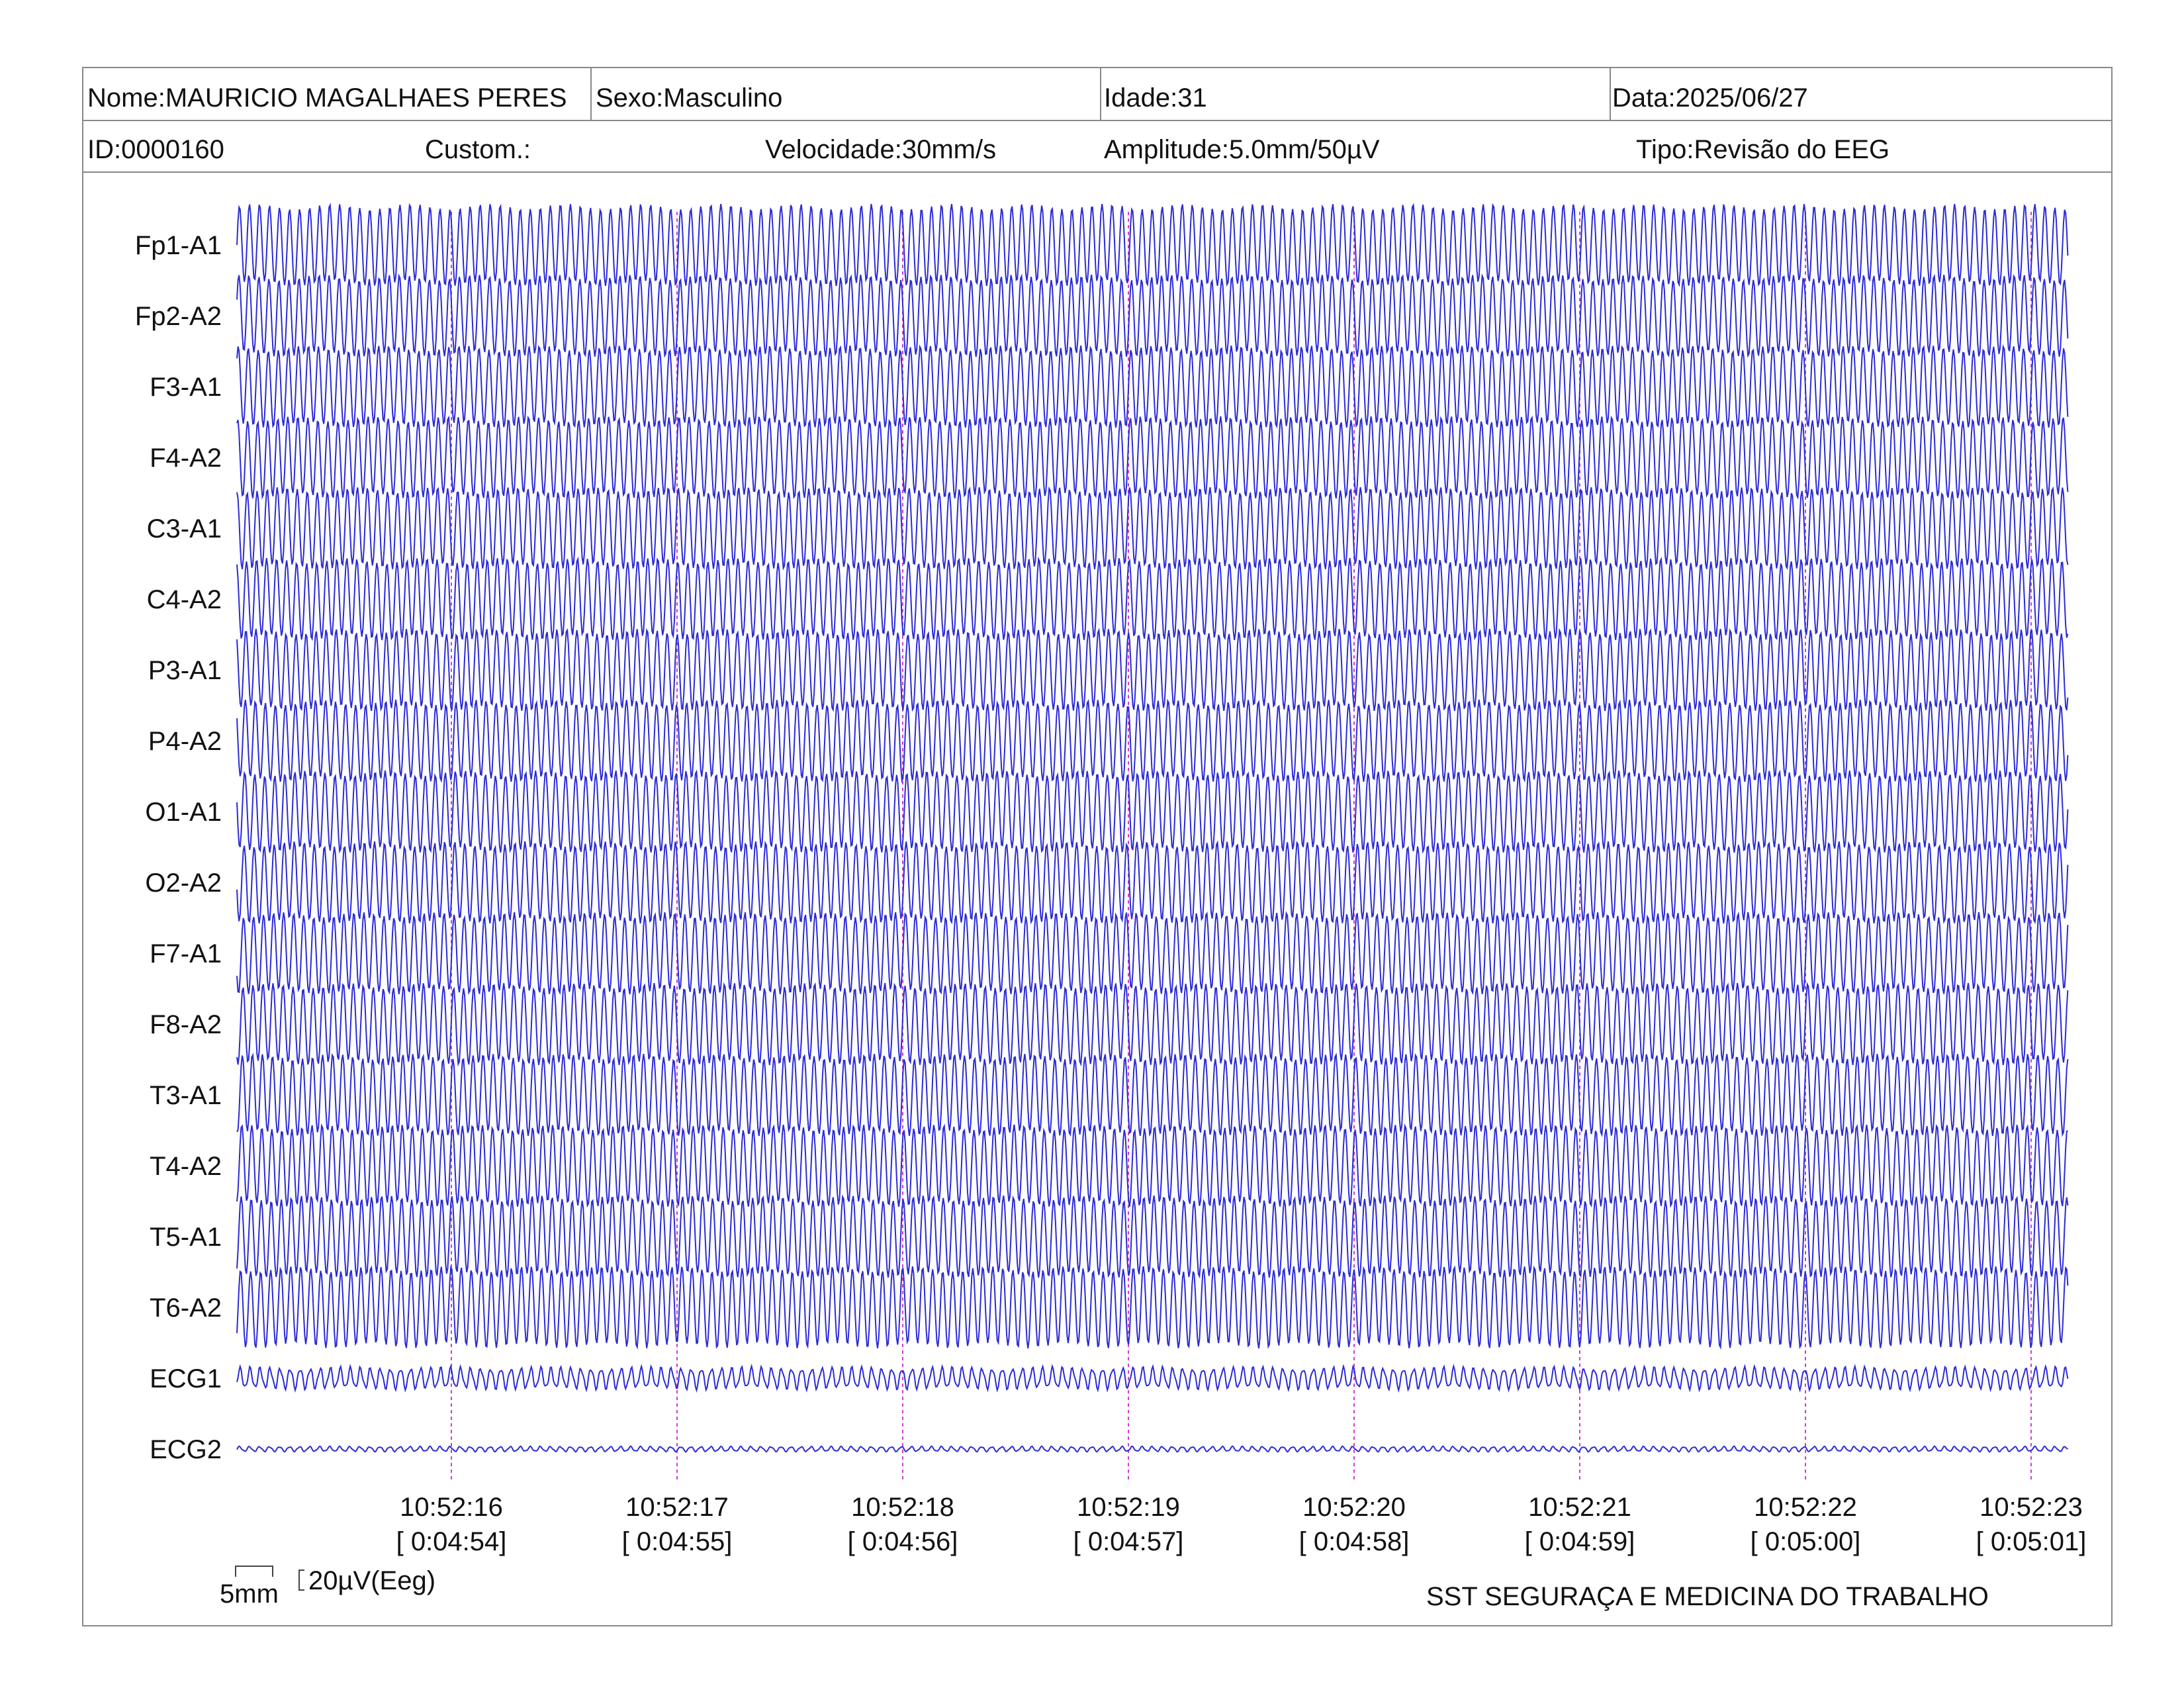 This screenshot has width=2184, height=1688. Describe the element at coordinates (1354, 1541) in the screenshot. I see `time-marker-elapsed: [ 0:04:58]` at that location.